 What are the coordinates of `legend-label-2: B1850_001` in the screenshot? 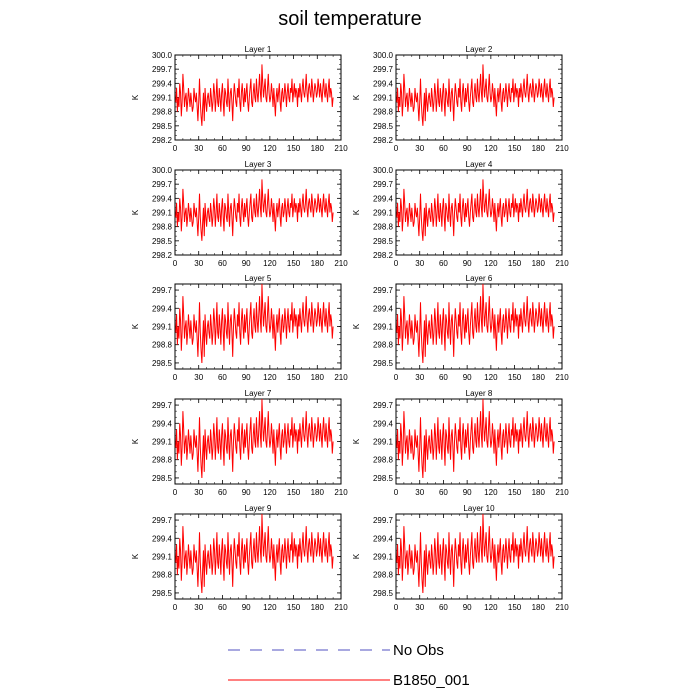 It's located at (431, 680).